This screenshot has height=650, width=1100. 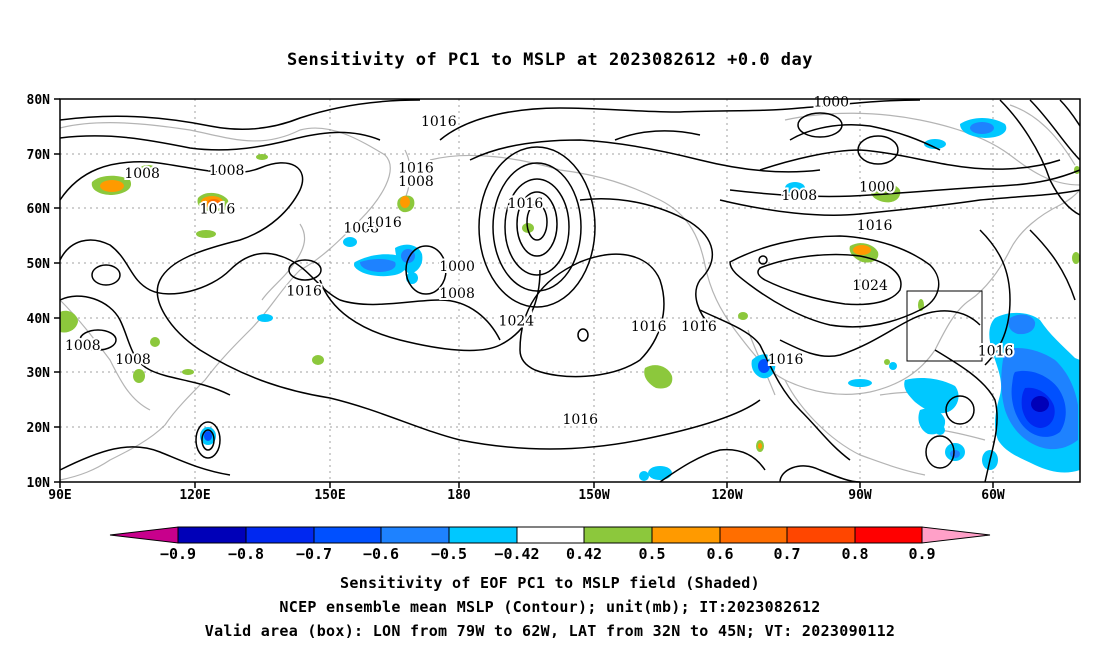 What do you see at coordinates (39, 264) in the screenshot?
I see `lat-label: 50N` at bounding box center [39, 264].